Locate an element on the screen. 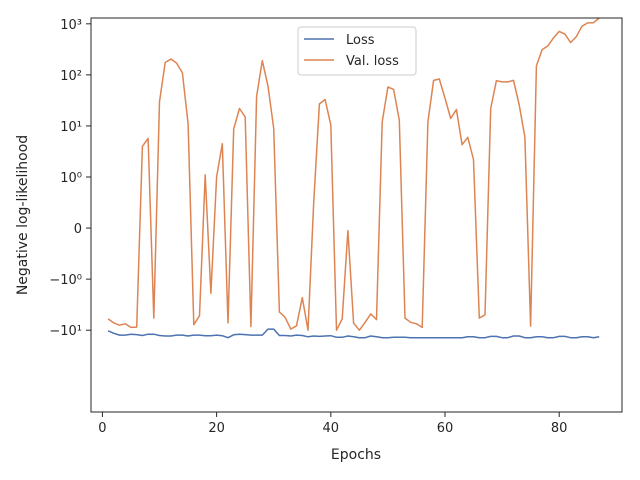  y-axis: −10¹ −10⁰ 0 10⁰ 10¹ 10² 10³ is located at coordinates (70, 178).